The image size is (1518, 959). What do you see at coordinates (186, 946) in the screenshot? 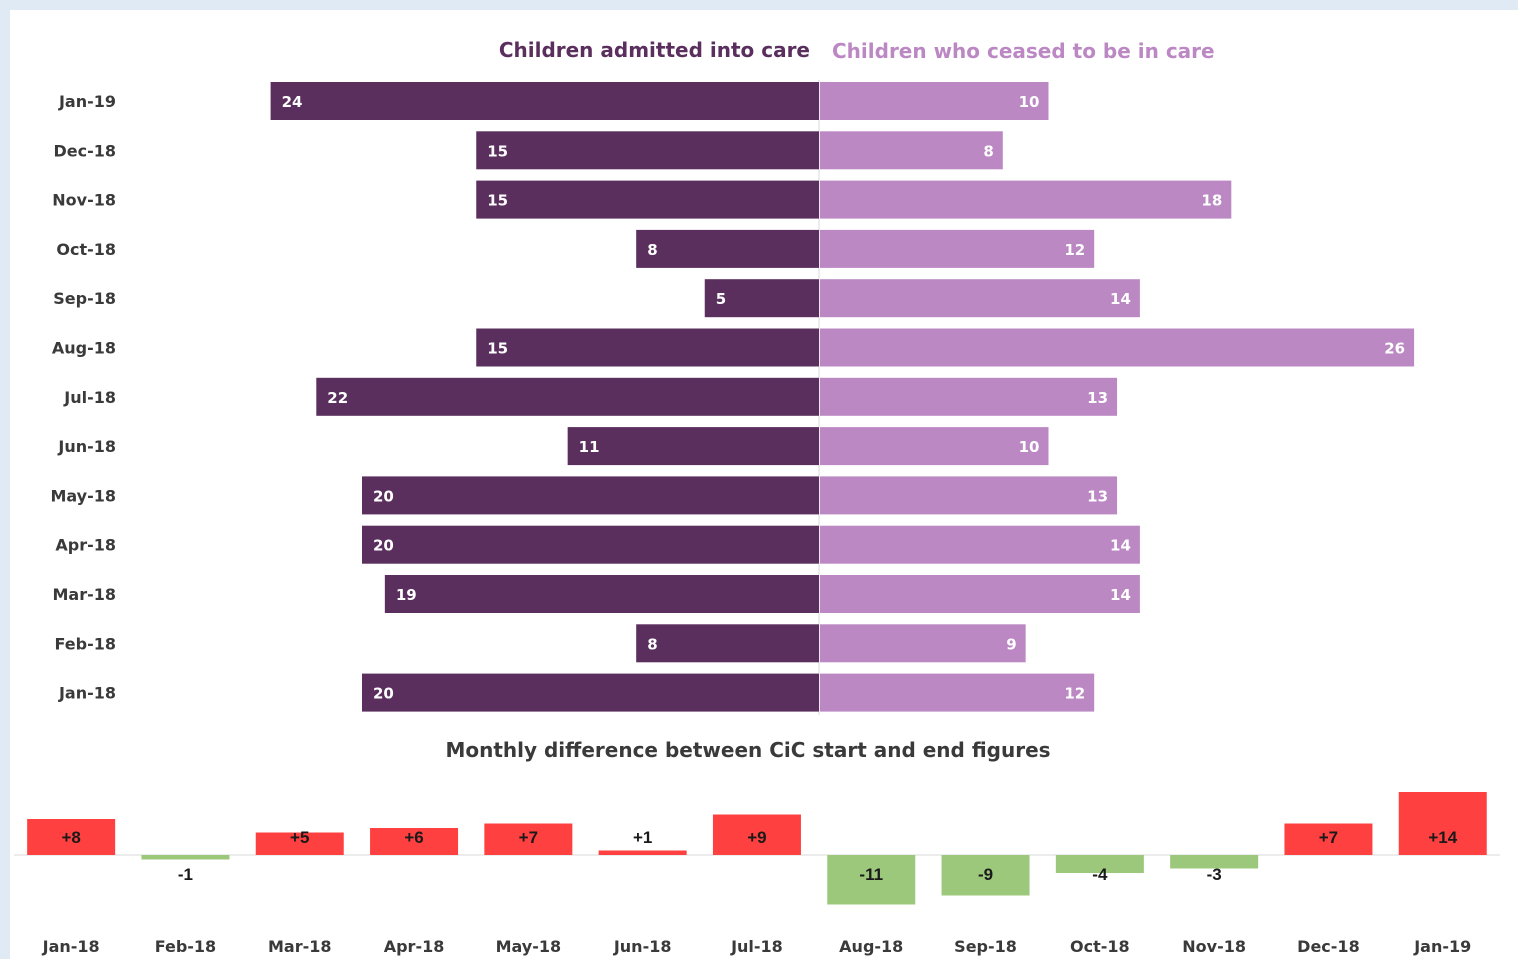
I see `month-label: Feb-18` at bounding box center [186, 946].